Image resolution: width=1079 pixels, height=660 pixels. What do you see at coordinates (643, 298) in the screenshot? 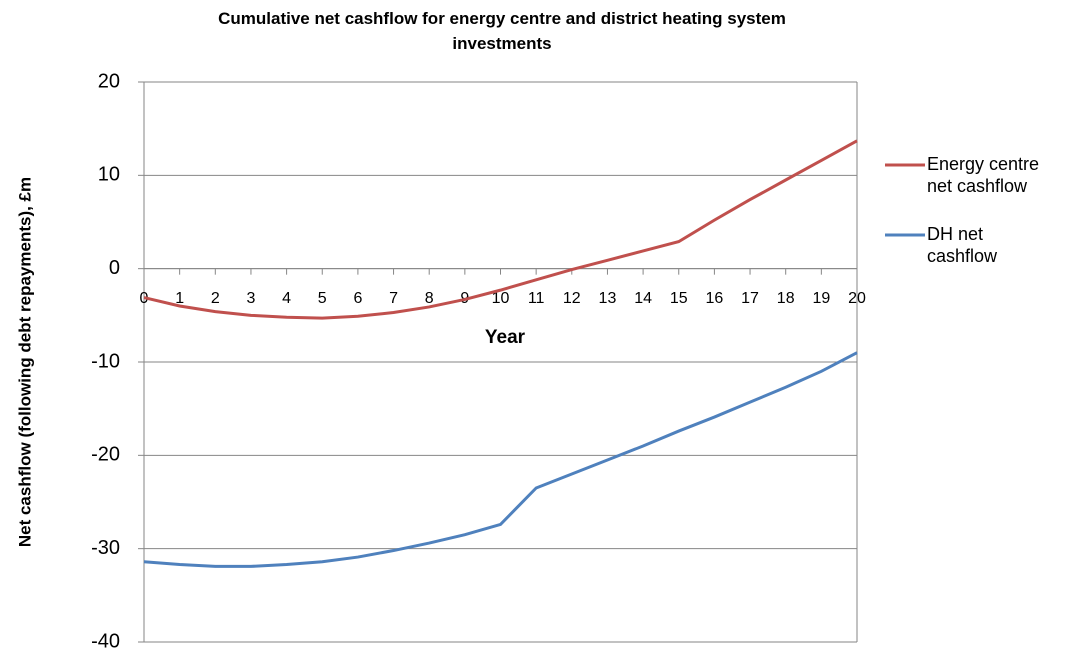
I see `x-tick-label: 14` at bounding box center [643, 298].